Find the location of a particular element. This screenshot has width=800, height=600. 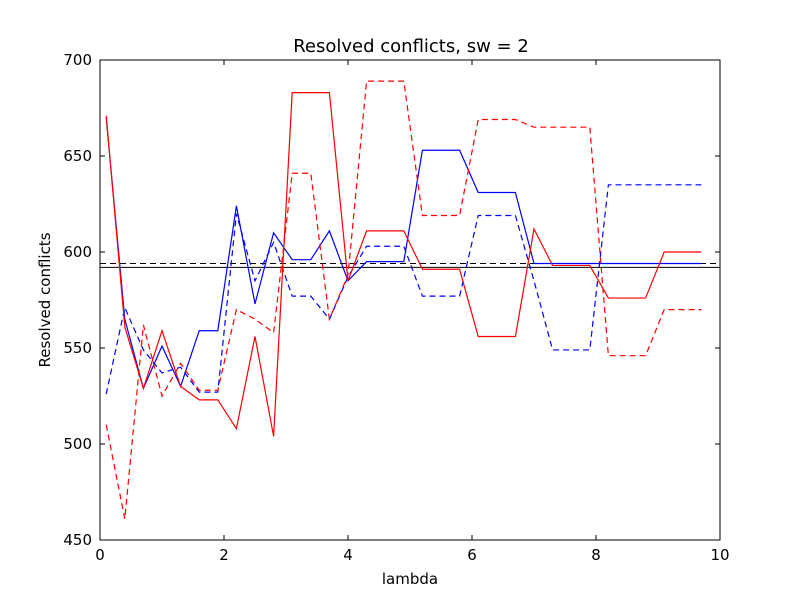

y-tick-label: 450 is located at coordinates (77, 540).